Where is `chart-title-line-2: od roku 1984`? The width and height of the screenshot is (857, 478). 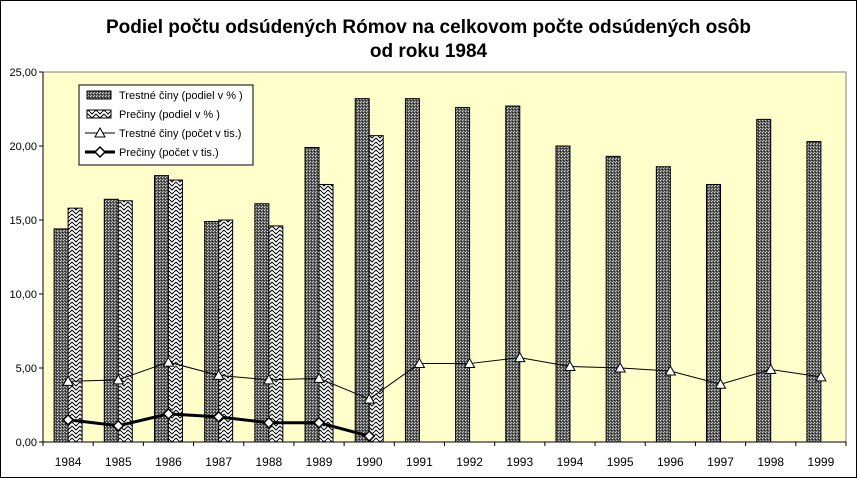
chart-title-line-2: od roku 1984 is located at coordinates (428, 51).